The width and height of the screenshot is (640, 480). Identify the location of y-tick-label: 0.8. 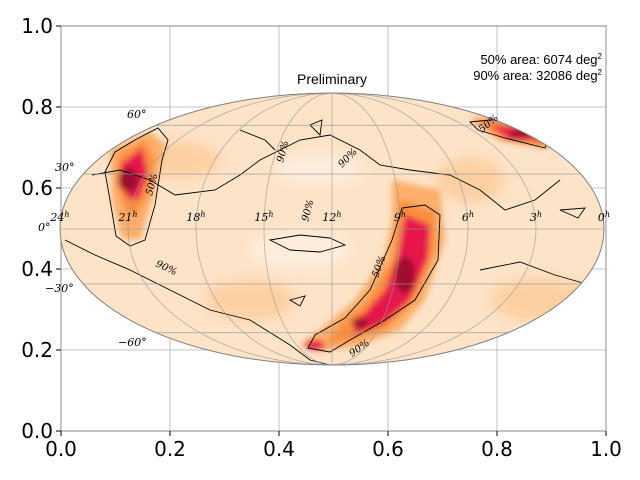
(37, 107).